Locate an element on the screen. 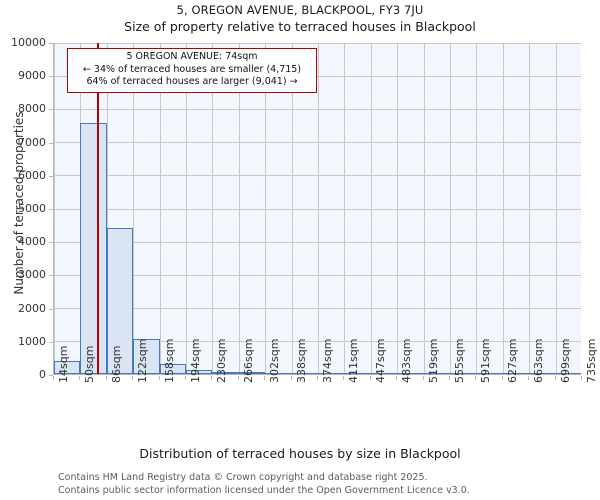 This screenshot has width=600, height=500. y-axis-tick-label: 7000 is located at coordinates (32, 142).